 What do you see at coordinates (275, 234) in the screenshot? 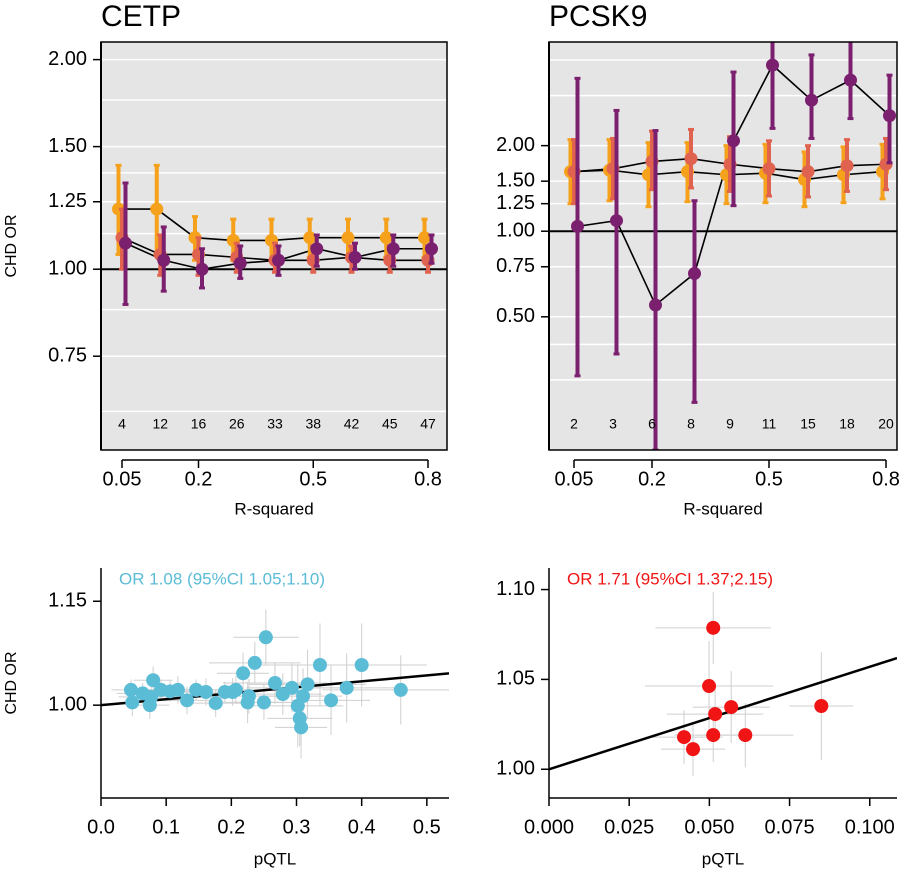
I see `series-layer` at bounding box center [275, 234].